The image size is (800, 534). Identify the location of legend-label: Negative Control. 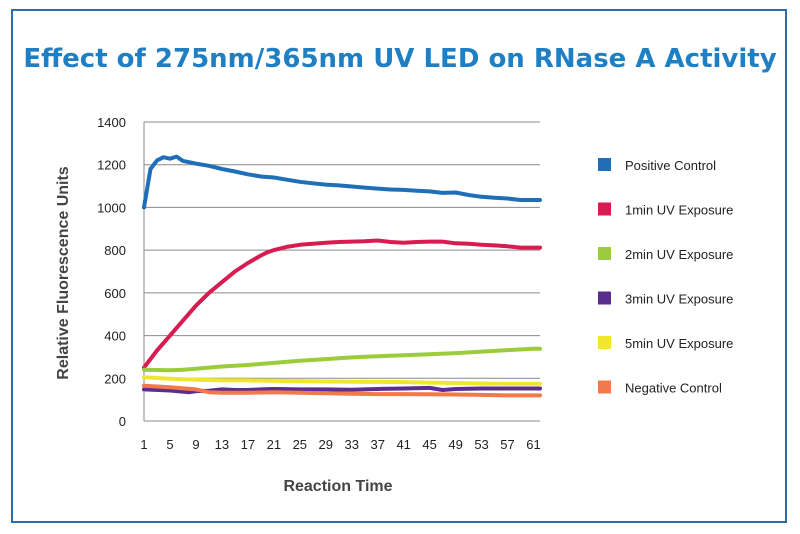
(673, 388).